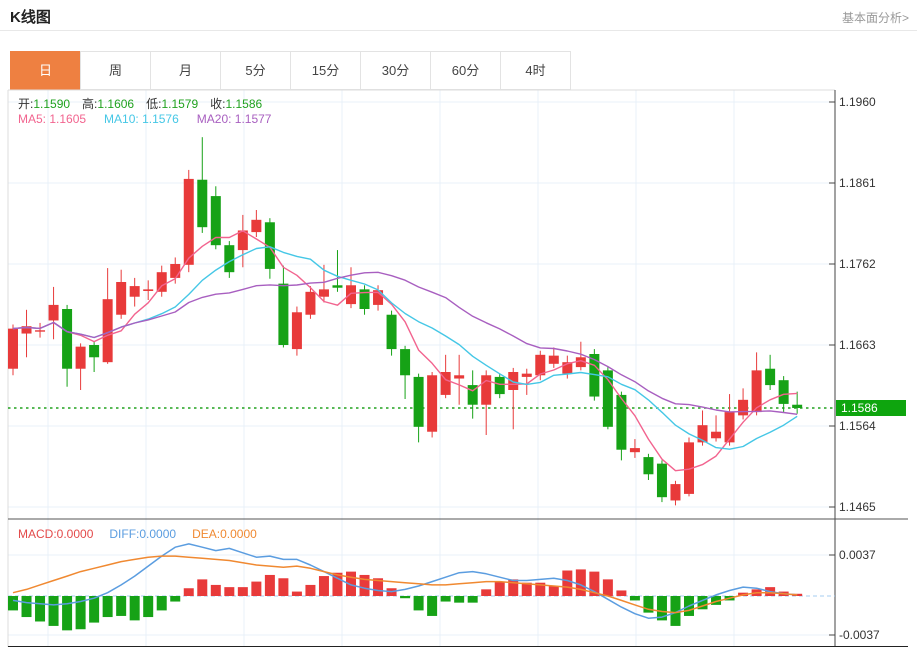 The width and height of the screenshot is (917, 647). Describe the element at coordinates (535, 70) in the screenshot. I see `tab-4hour: 4时` at that location.